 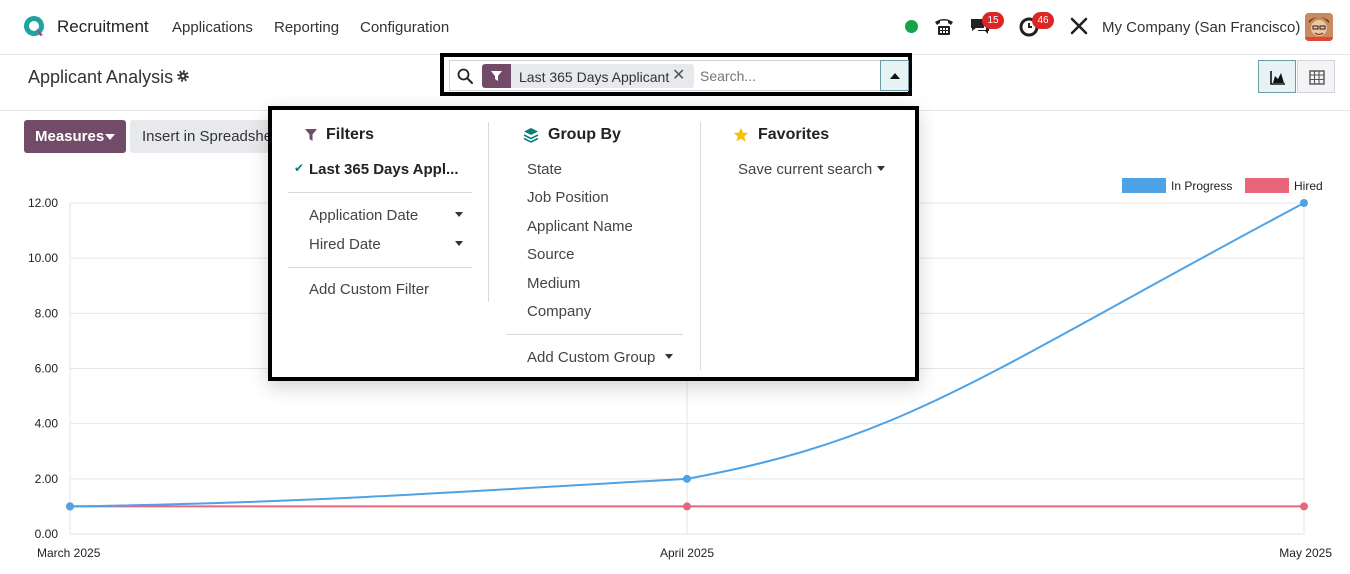 What do you see at coordinates (944, 26) in the screenshot?
I see `phone-icon` at bounding box center [944, 26].